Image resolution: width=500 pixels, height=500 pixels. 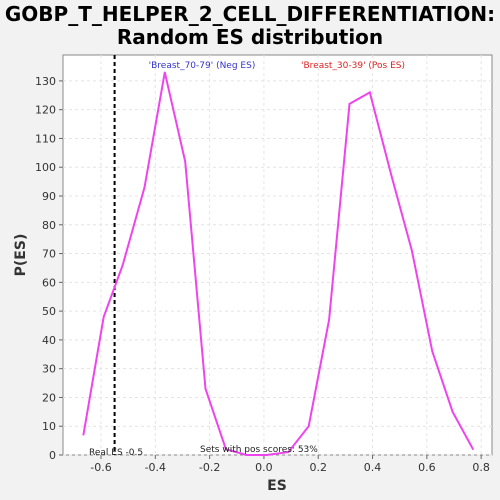 What do you see at coordinates (318, 467) in the screenshot?
I see `x-tick-label: 0.2` at bounding box center [318, 467].